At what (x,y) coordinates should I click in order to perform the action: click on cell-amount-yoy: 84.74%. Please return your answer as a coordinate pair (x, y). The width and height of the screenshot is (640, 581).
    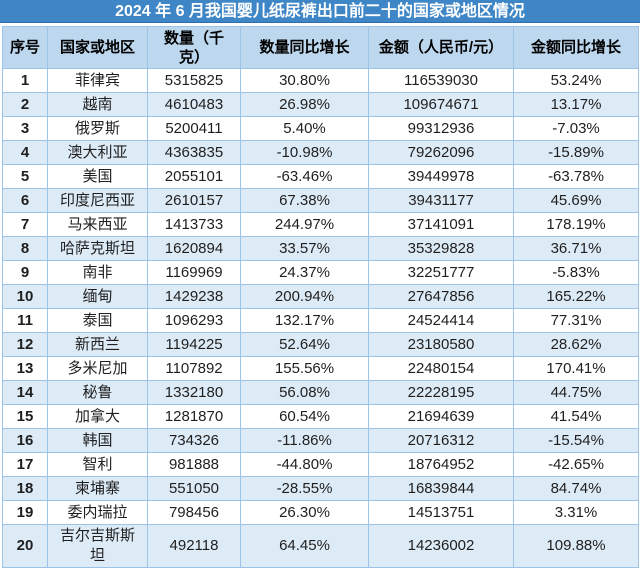
    Looking at the image, I should click on (576, 488).